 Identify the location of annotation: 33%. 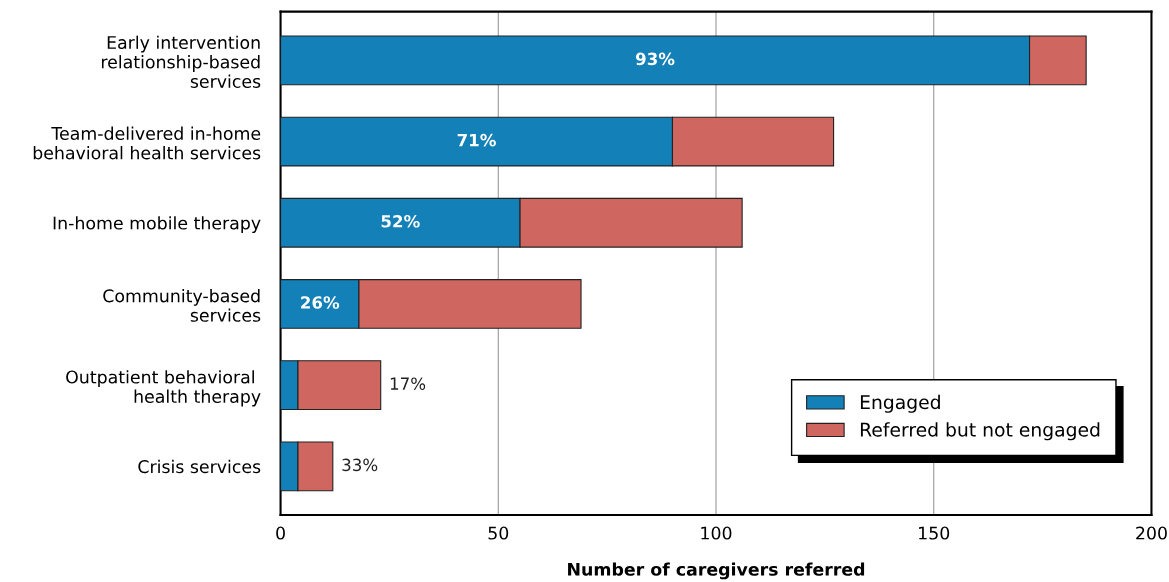
(360, 465).